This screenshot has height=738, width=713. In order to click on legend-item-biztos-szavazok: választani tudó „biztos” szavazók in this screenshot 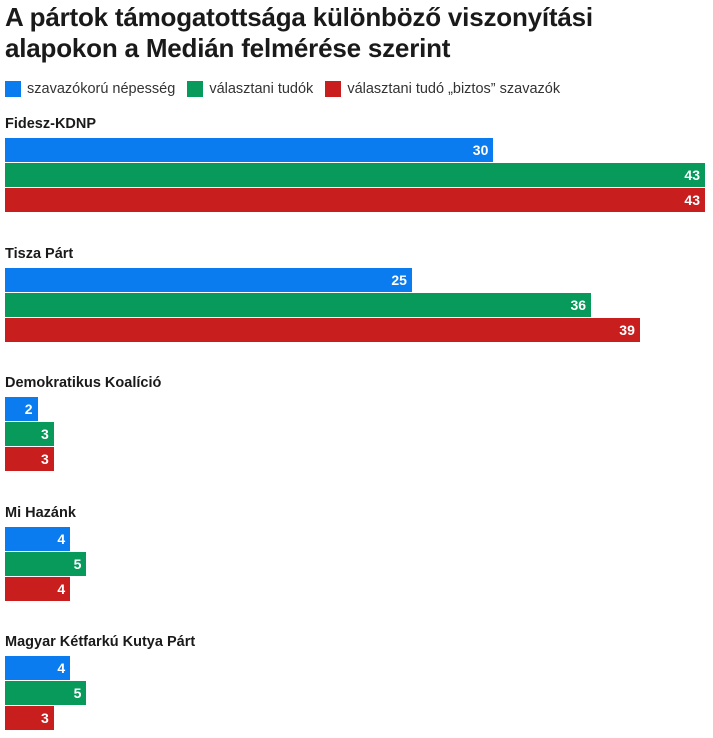, I will do `click(442, 89)`.